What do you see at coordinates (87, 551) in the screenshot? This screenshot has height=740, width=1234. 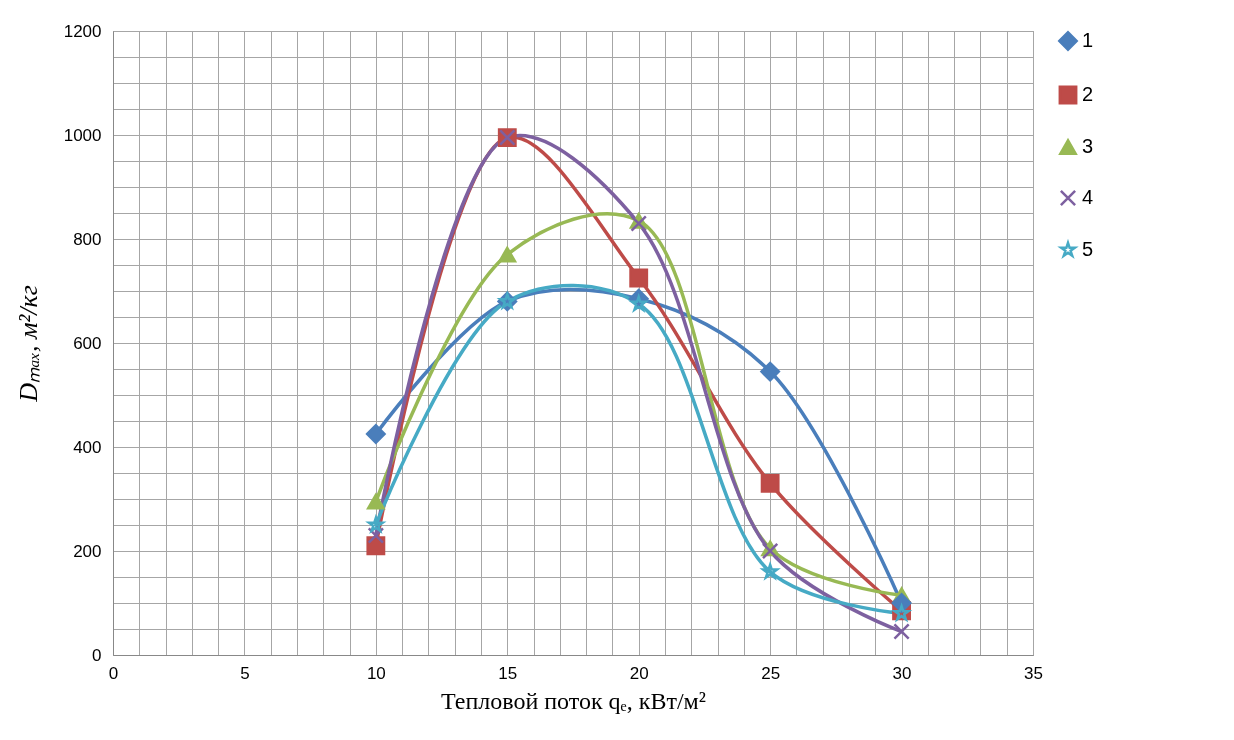 I see `y-tick-label: 200` at bounding box center [87, 551].